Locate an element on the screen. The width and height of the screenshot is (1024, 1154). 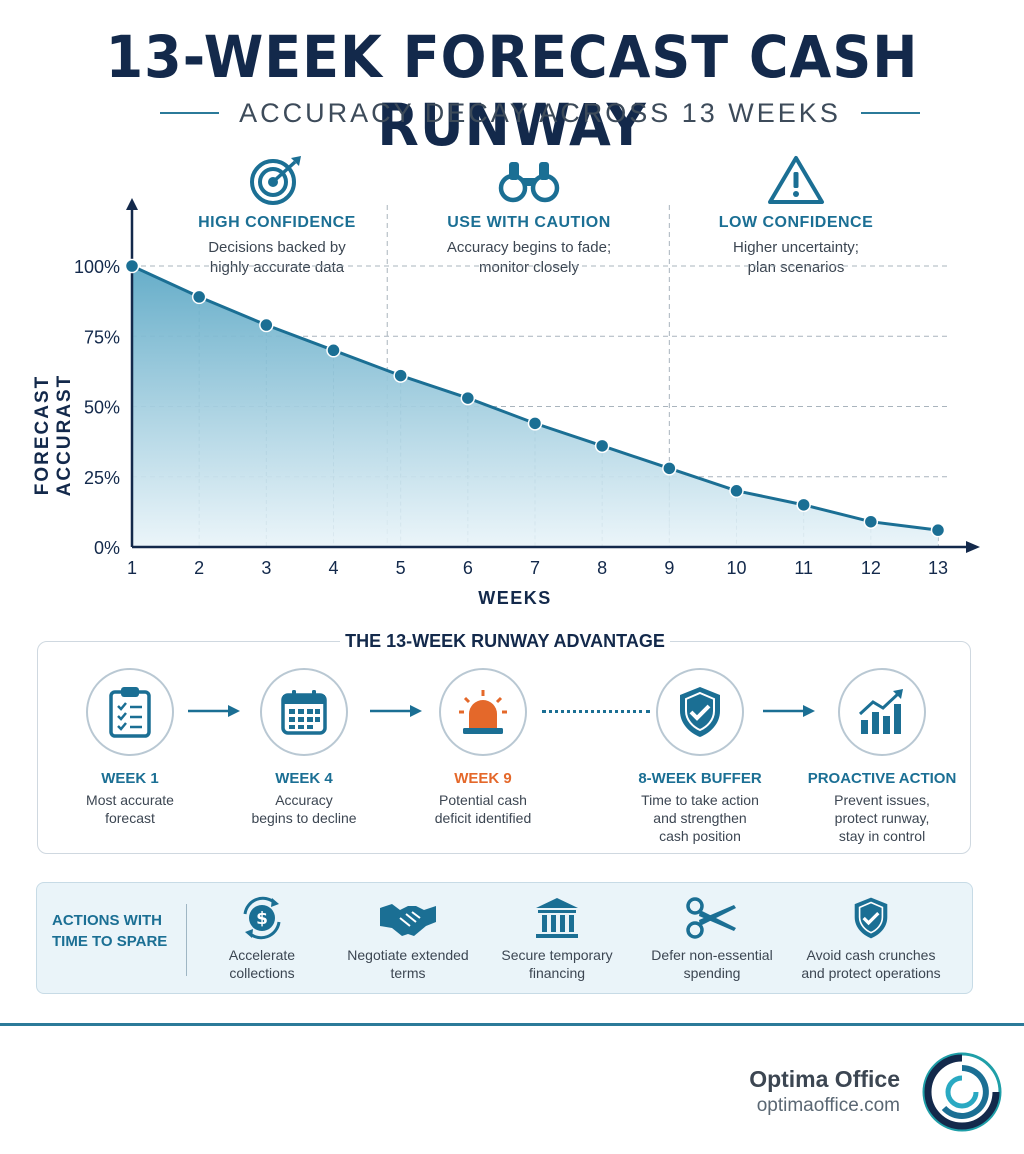
step-label: WEEK 4 is located at coordinates (304, 778).